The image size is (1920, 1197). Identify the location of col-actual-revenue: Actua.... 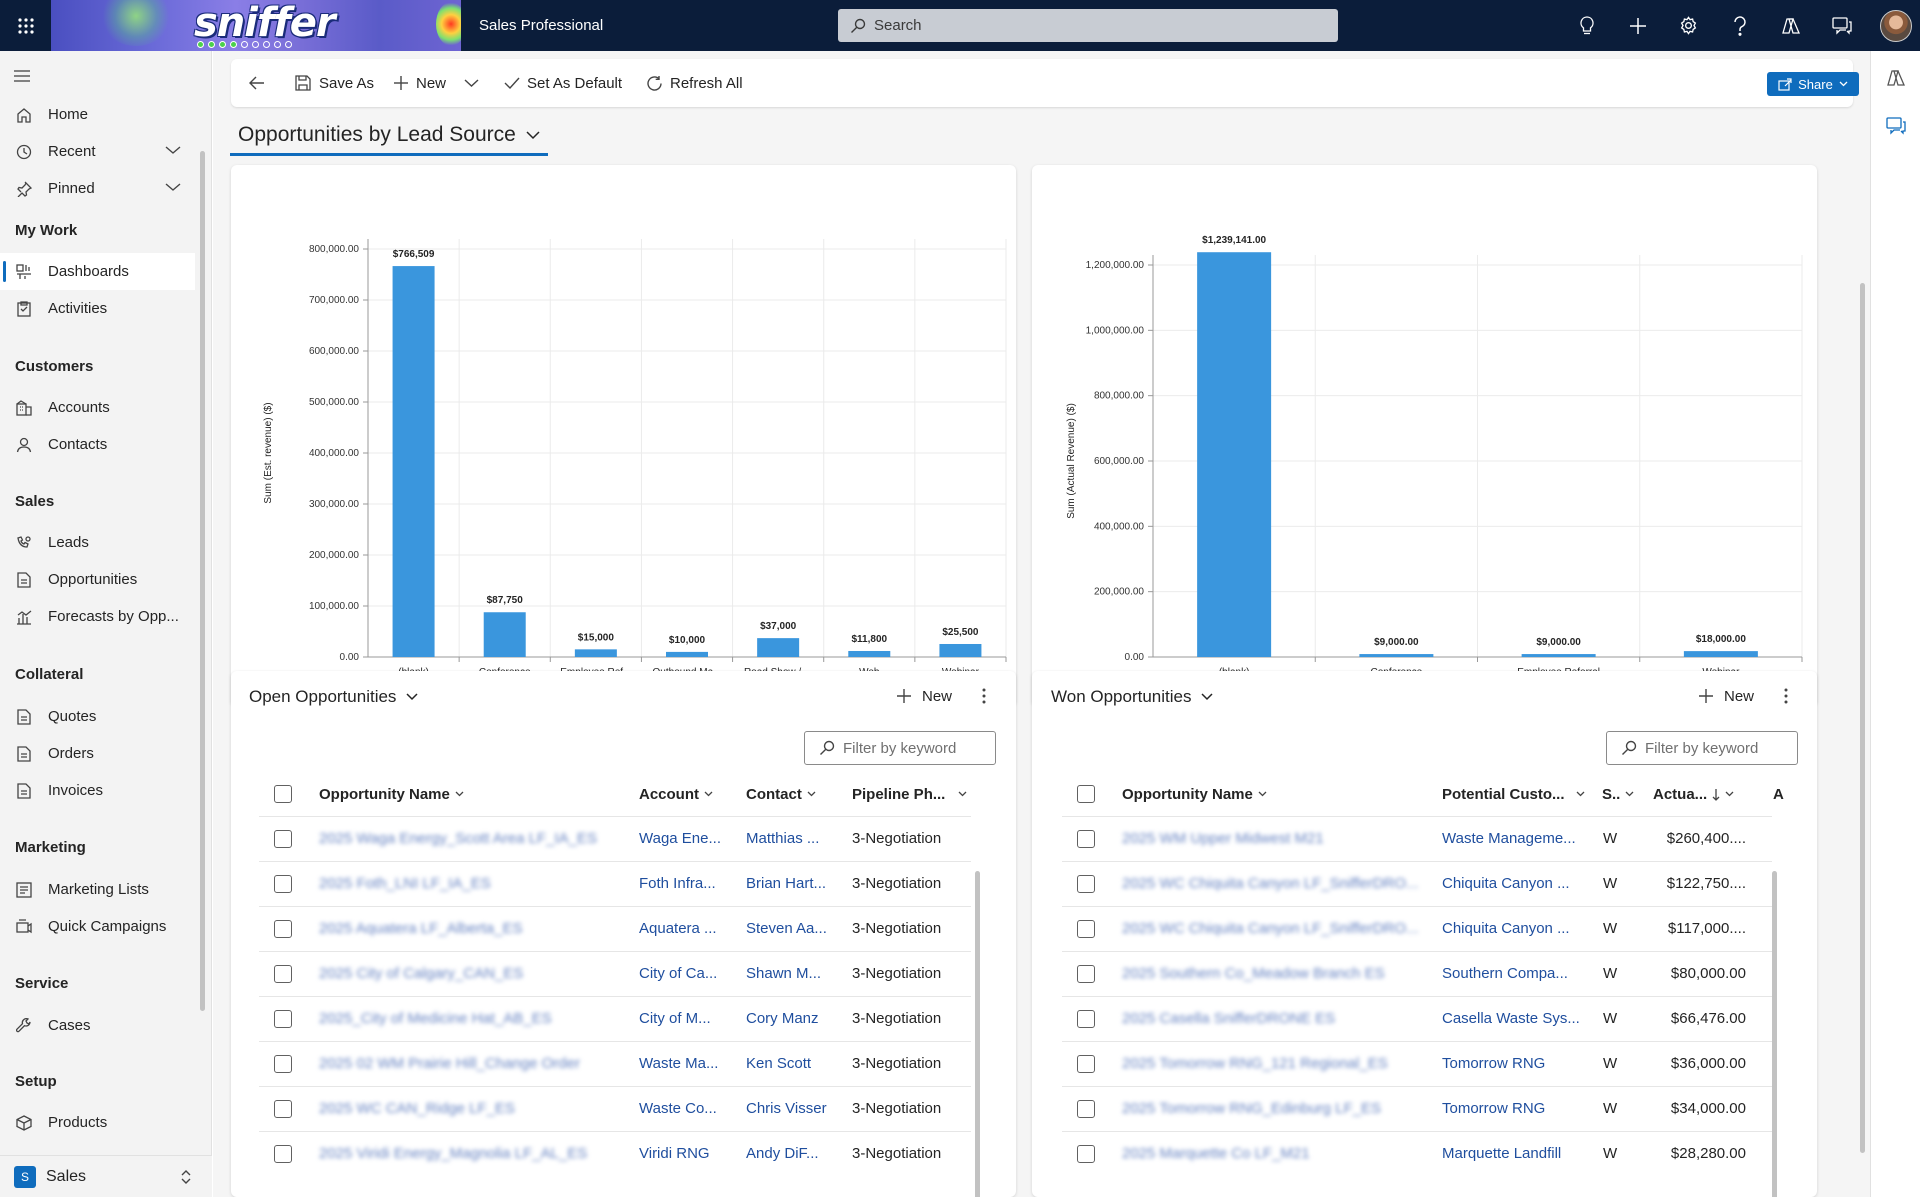
(1693, 794).